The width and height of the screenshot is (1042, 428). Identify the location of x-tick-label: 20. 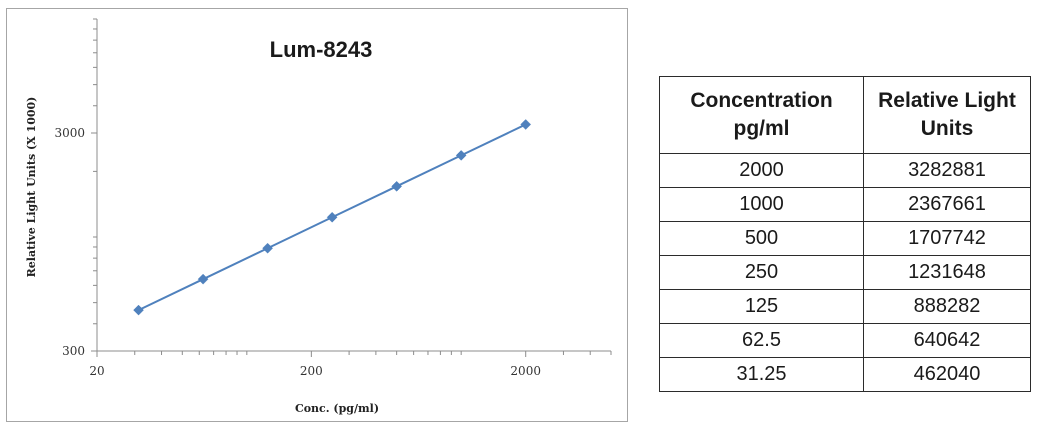
(96, 371).